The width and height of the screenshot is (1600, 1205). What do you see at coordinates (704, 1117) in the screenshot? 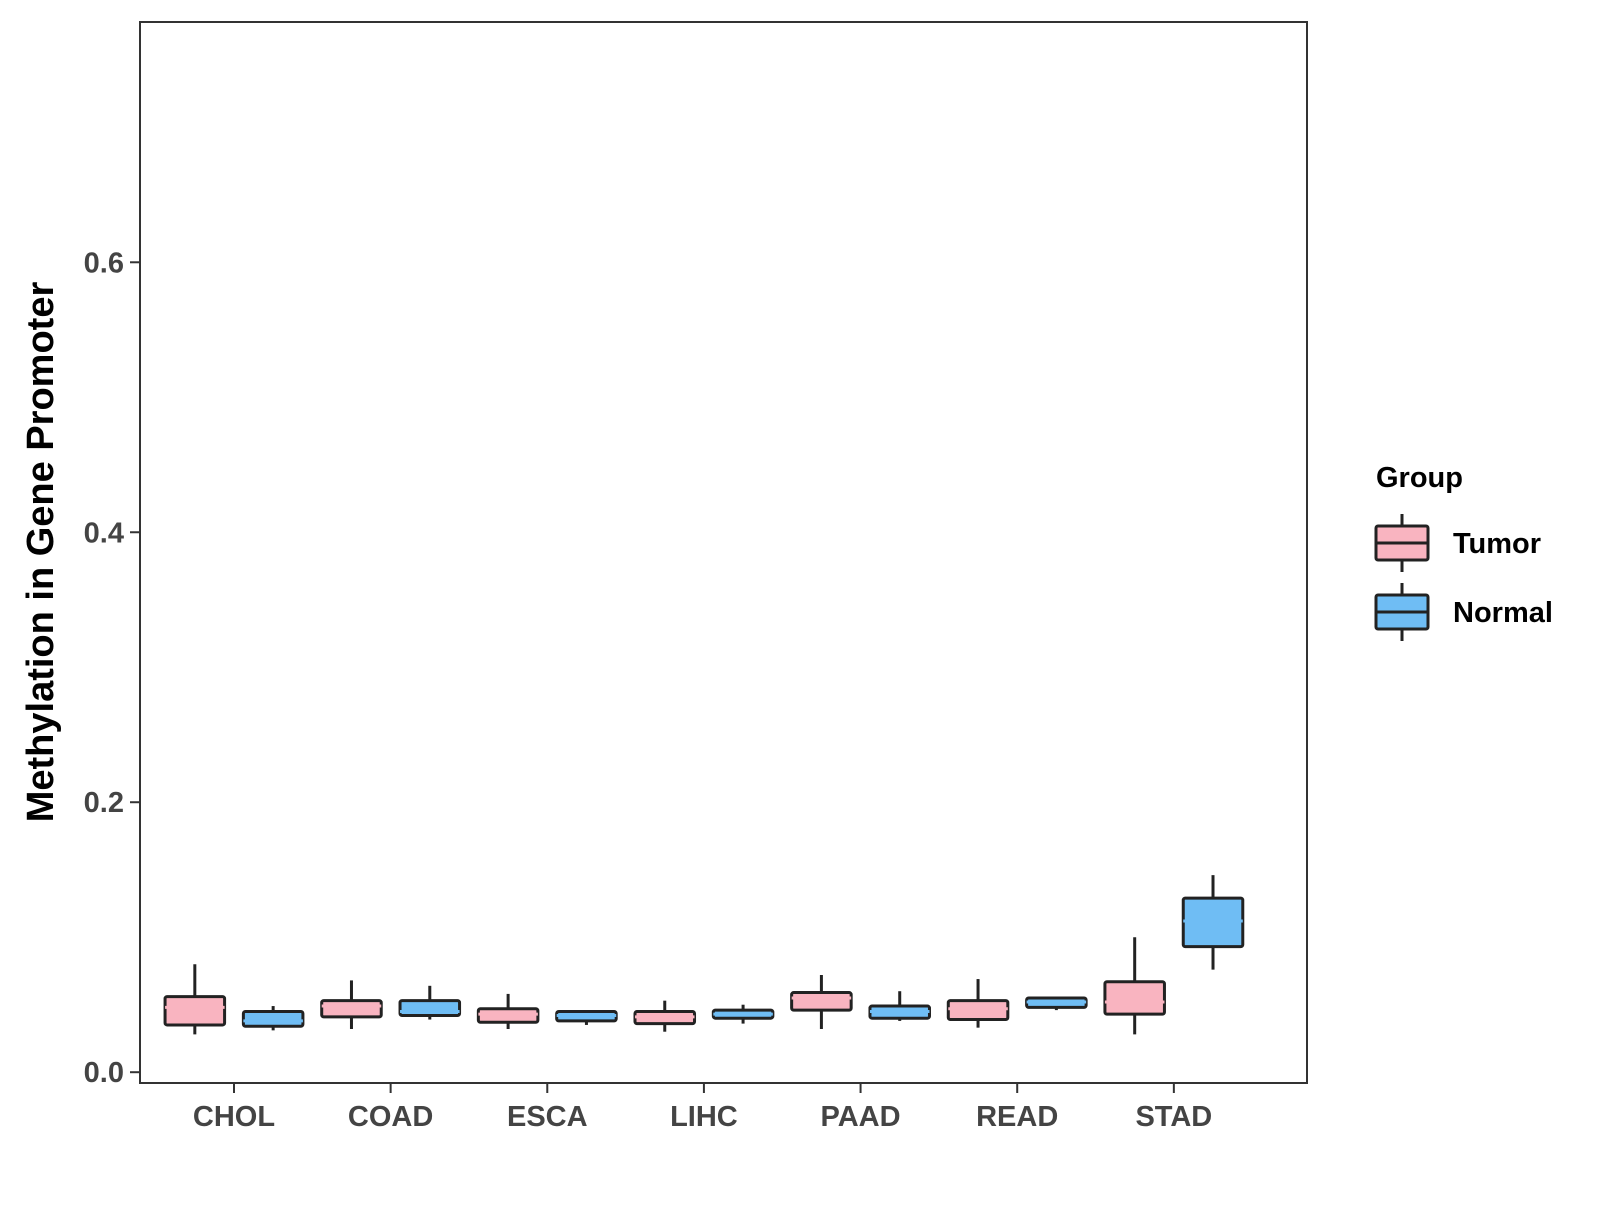
I see `x-tick-label: LIHC` at bounding box center [704, 1117].